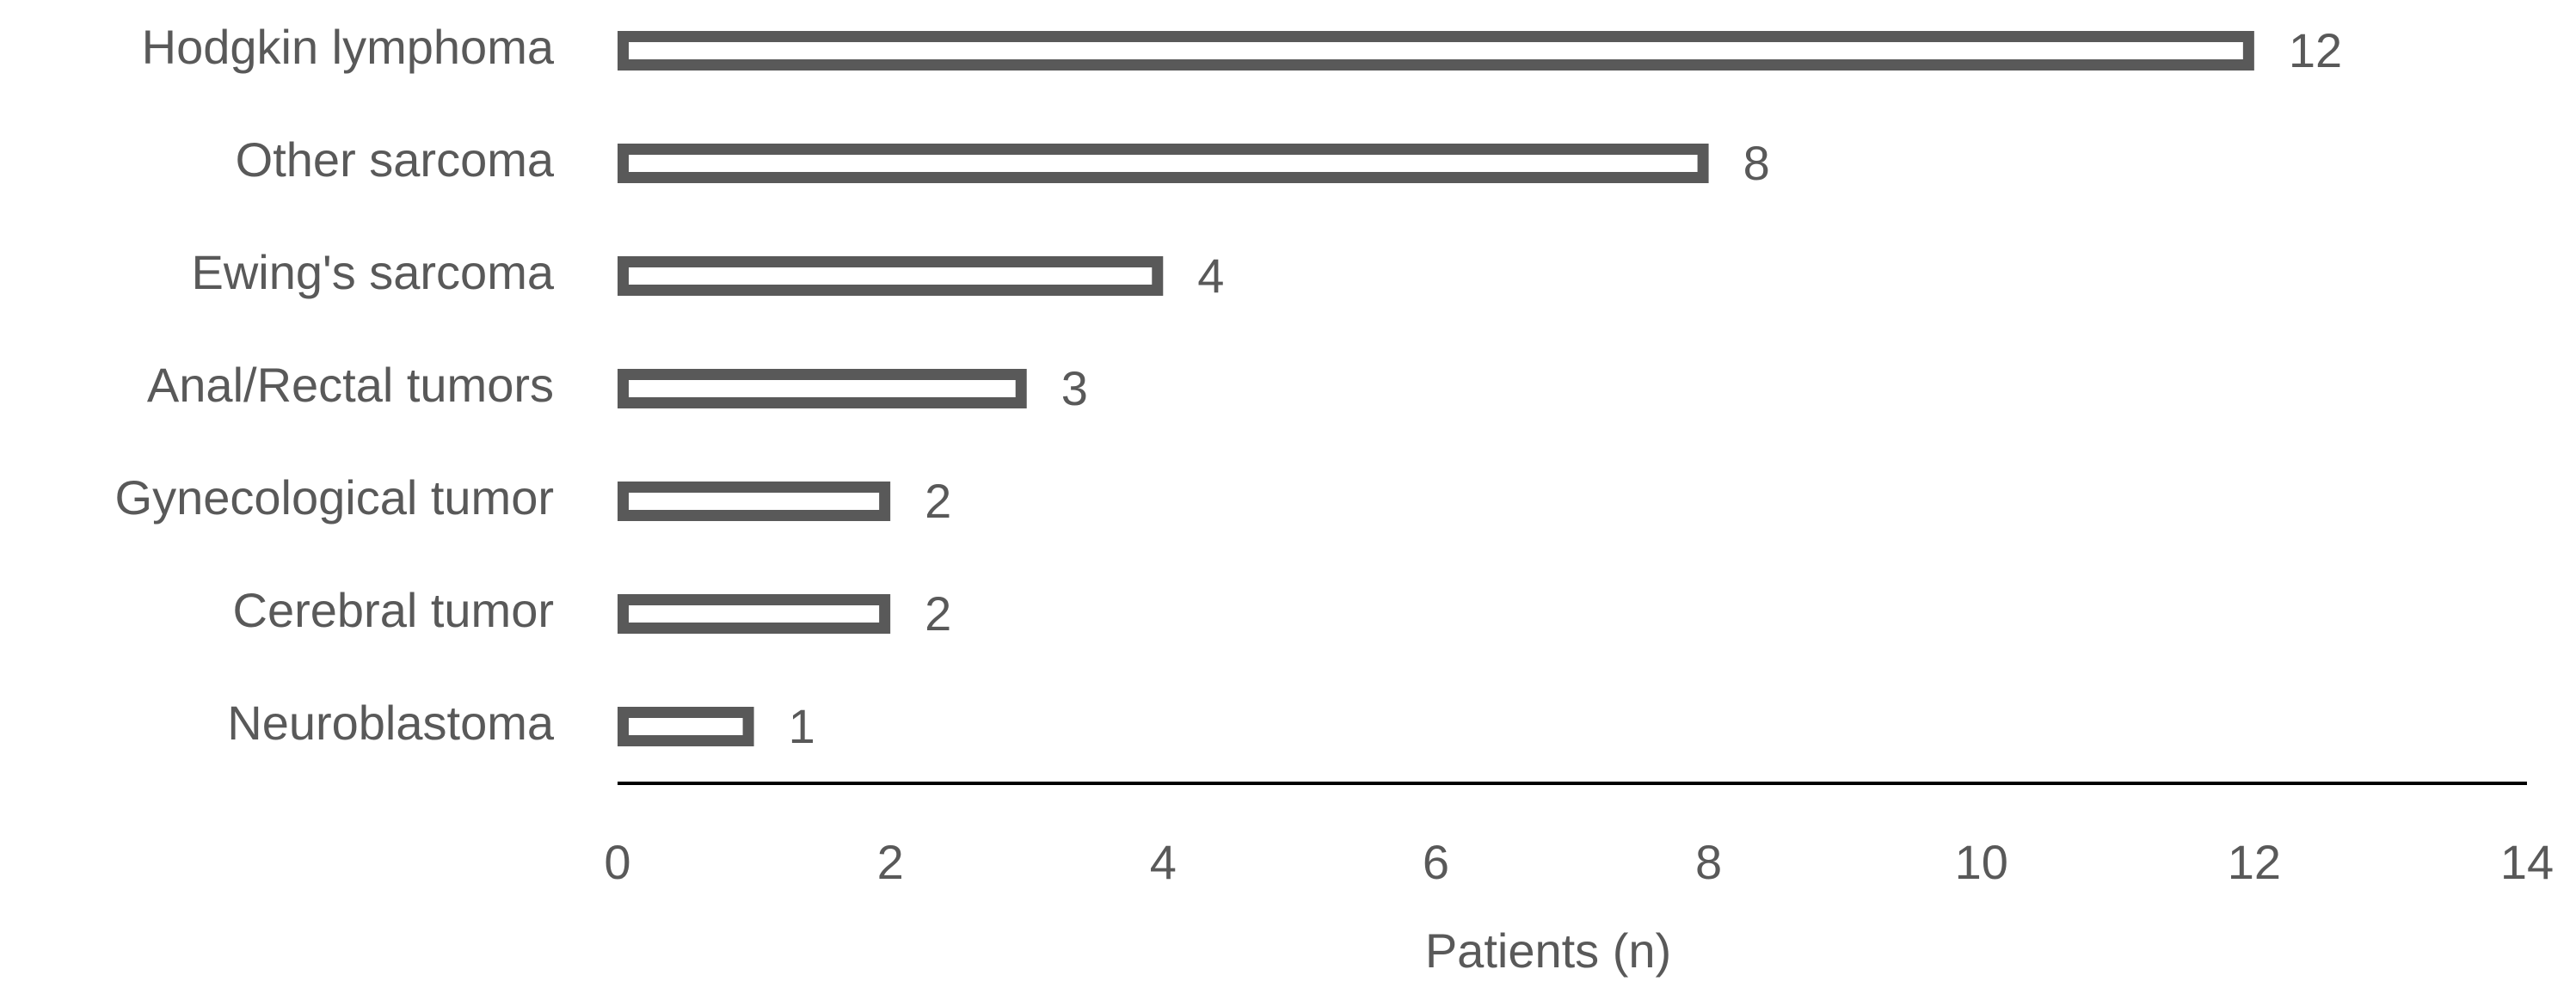 The width and height of the screenshot is (2576, 1000). I want to click on y-tick-label: Cerebral tumor, so click(393, 610).